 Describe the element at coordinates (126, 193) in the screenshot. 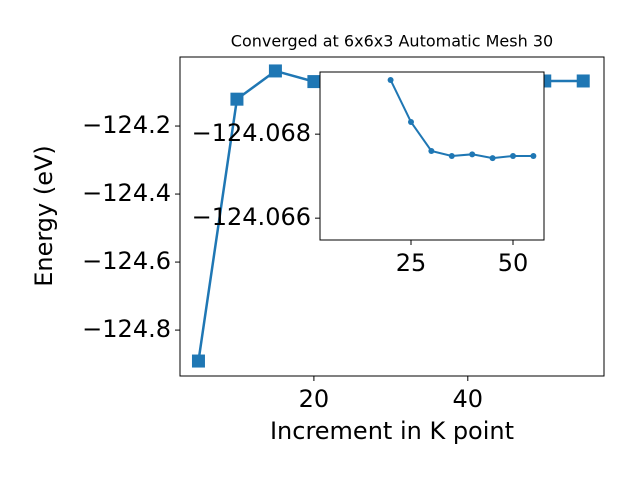

I see `y-tick-label: −124.4` at that location.